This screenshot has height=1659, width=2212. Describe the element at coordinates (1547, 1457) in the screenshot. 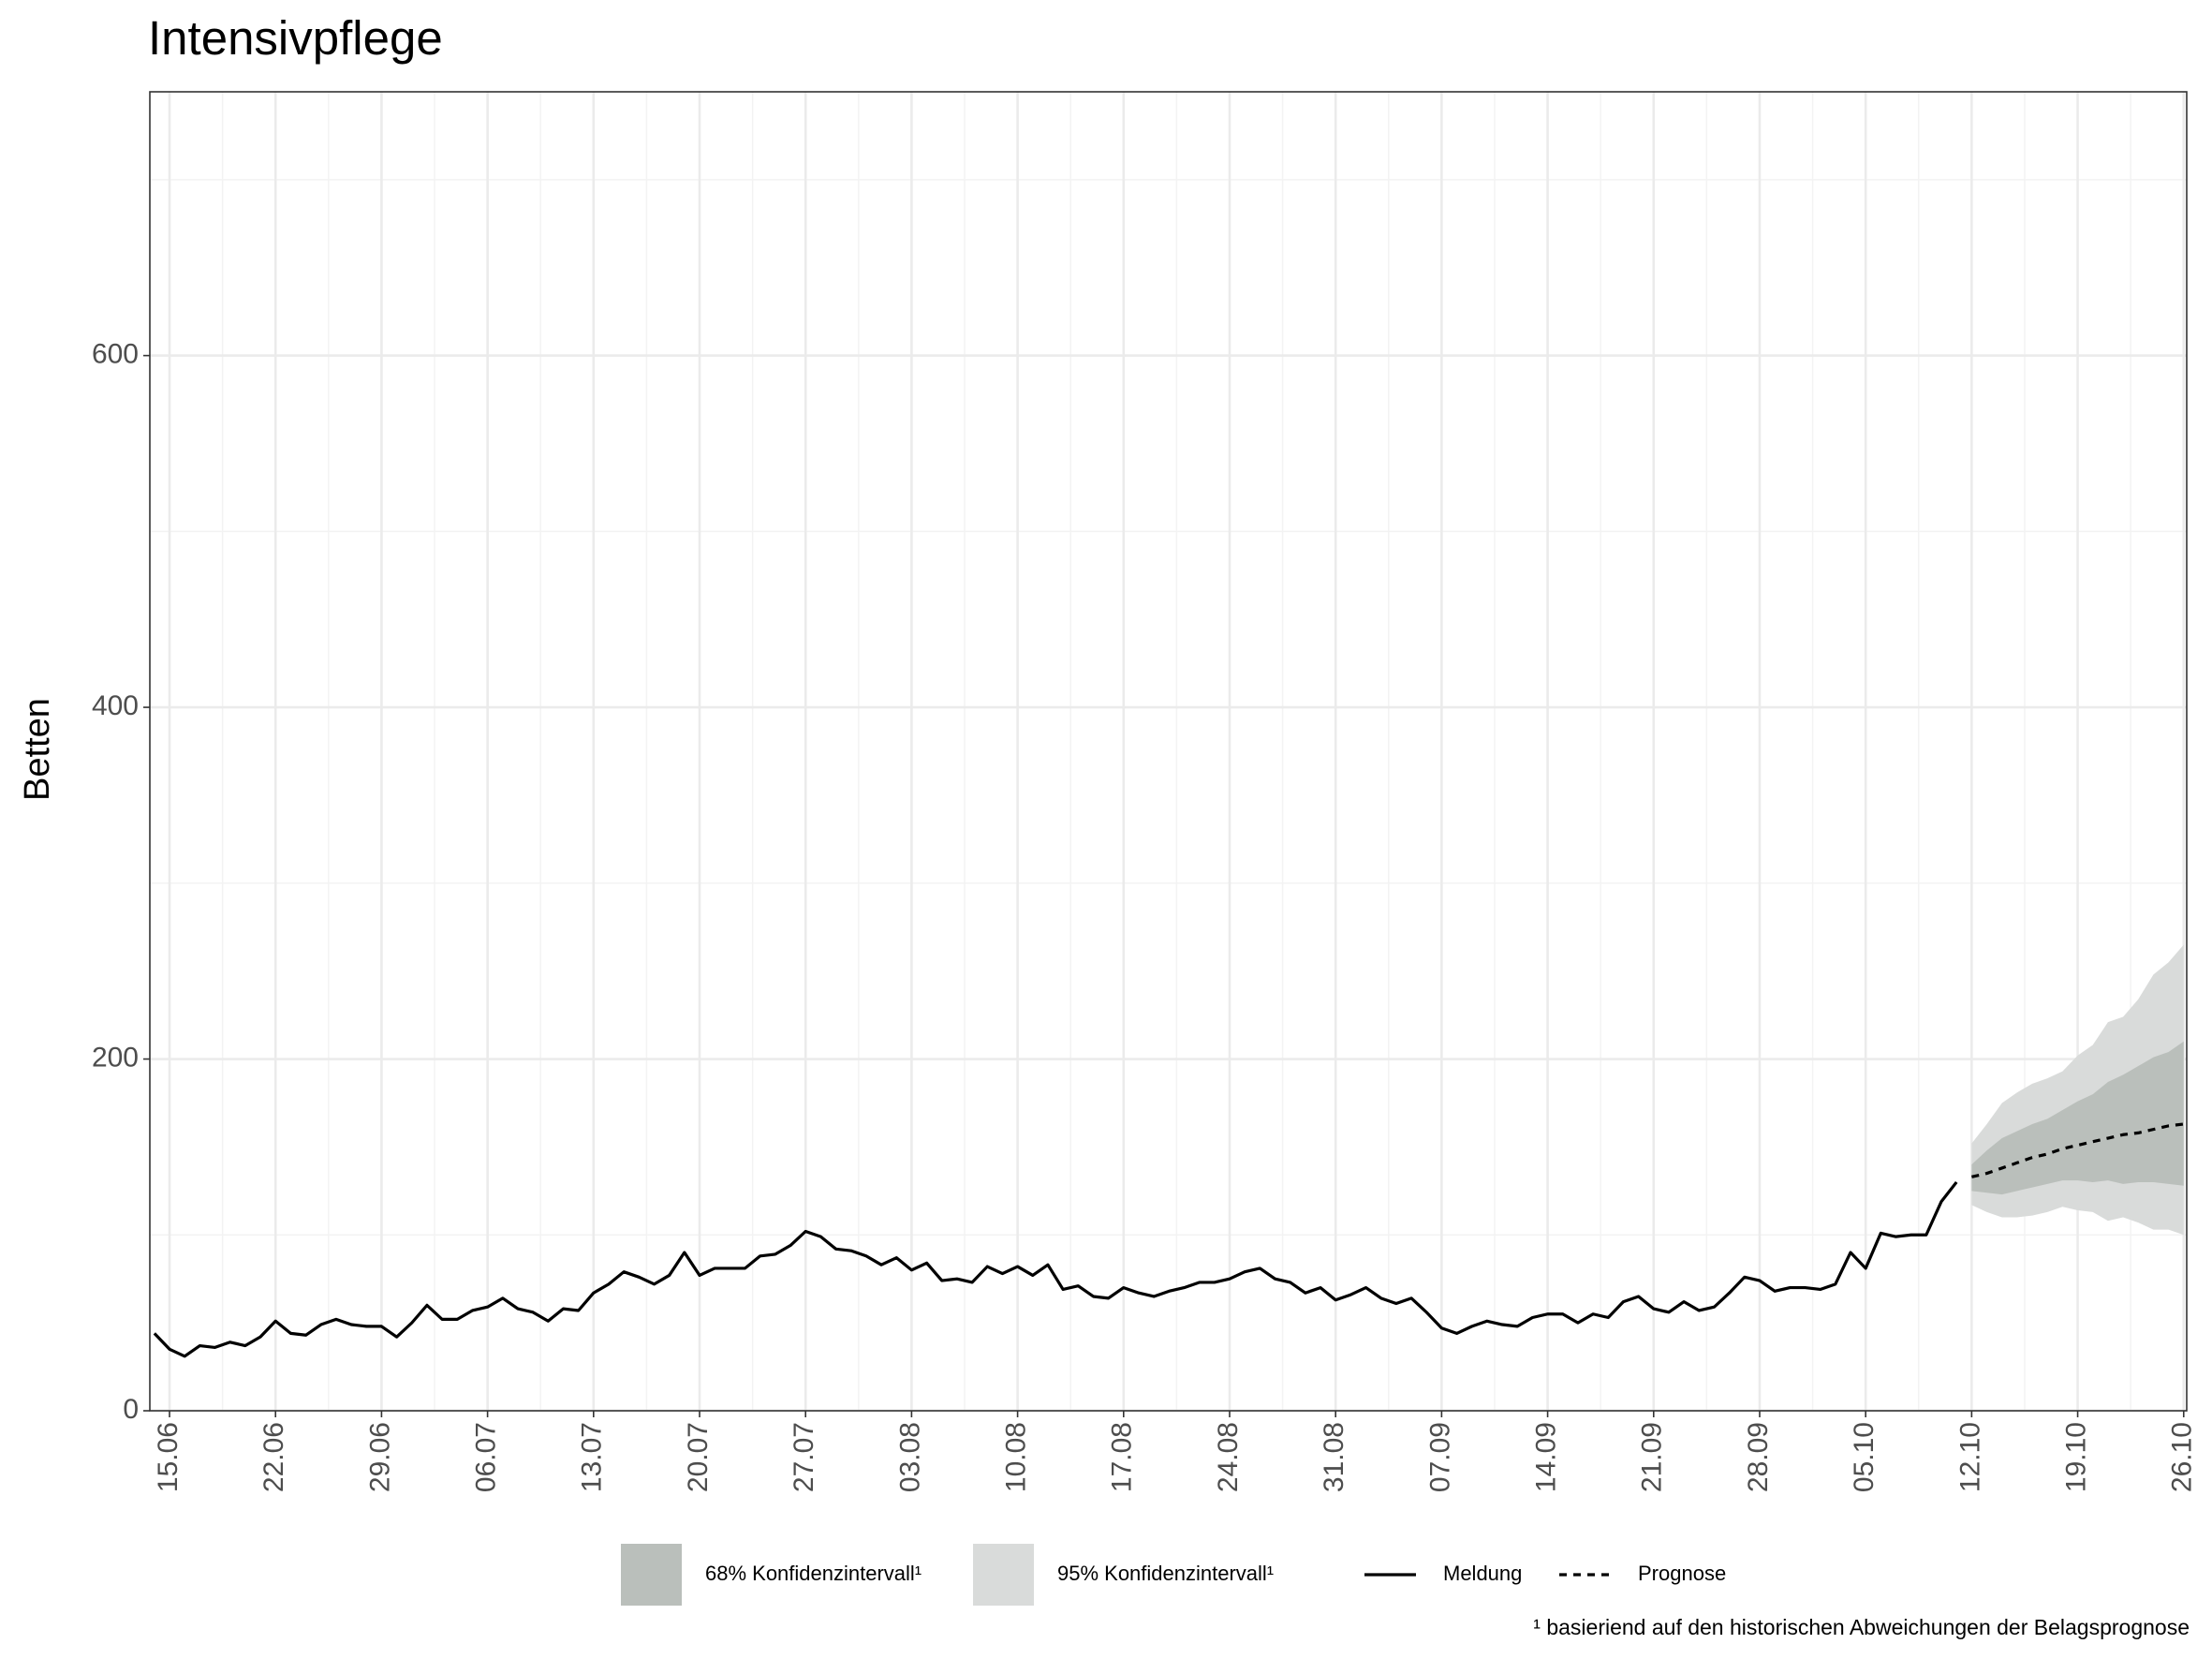

I see `x-tick-label: 14.09` at that location.